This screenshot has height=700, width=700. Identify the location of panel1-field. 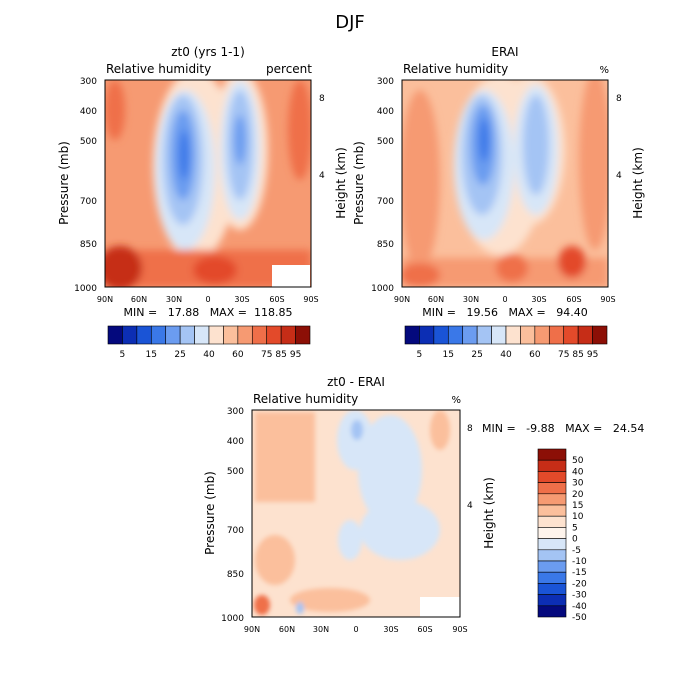
(208, 183).